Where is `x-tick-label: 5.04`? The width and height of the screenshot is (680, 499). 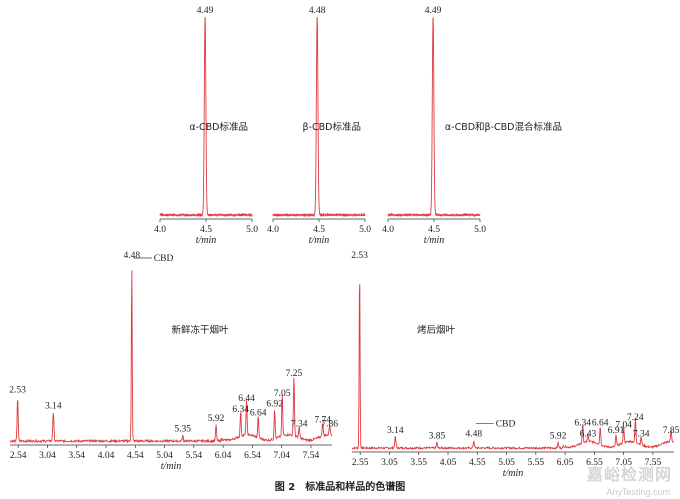 x-tick-label: 5.04 is located at coordinates (164, 456).